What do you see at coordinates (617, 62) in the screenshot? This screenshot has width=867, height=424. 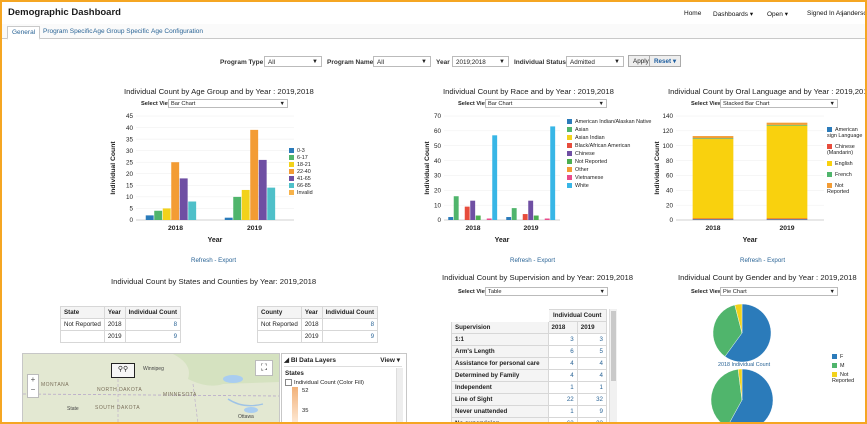 I see `chevron-down-icon: ▼` at bounding box center [617, 62].